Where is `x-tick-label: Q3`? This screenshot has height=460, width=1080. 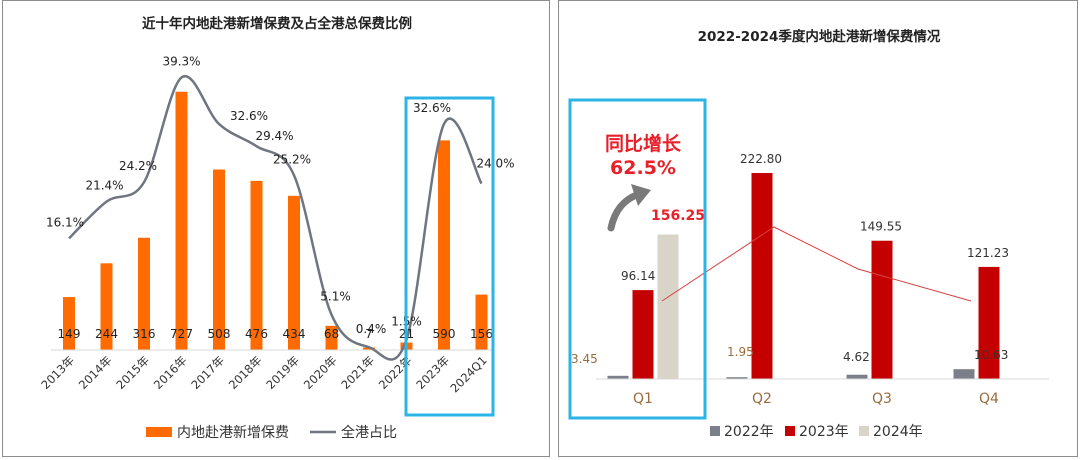 x-tick-label: Q3 is located at coordinates (882, 399).